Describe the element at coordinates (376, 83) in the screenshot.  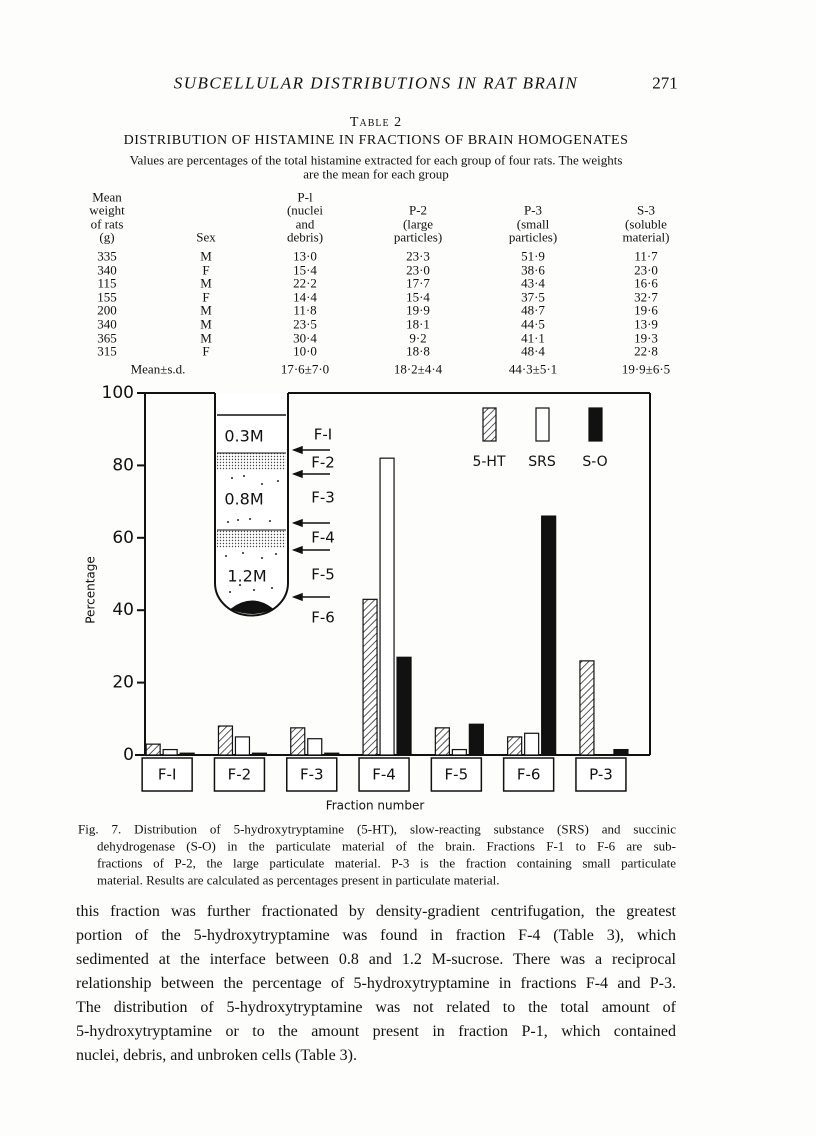
I see `running-title: SUBCELLULAR DISTRIBUTIONS IN RAT BRAIN` at that location.